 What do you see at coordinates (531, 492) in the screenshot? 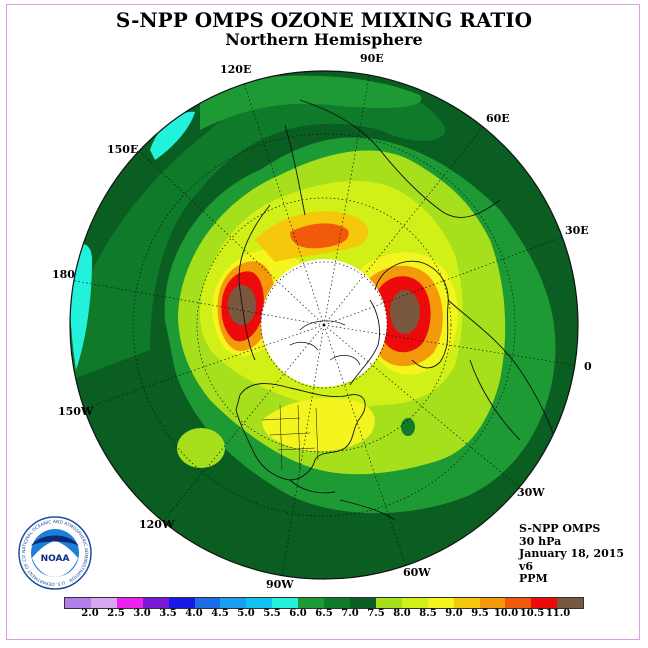
I see `lon-label-30w: 30W` at bounding box center [531, 492].